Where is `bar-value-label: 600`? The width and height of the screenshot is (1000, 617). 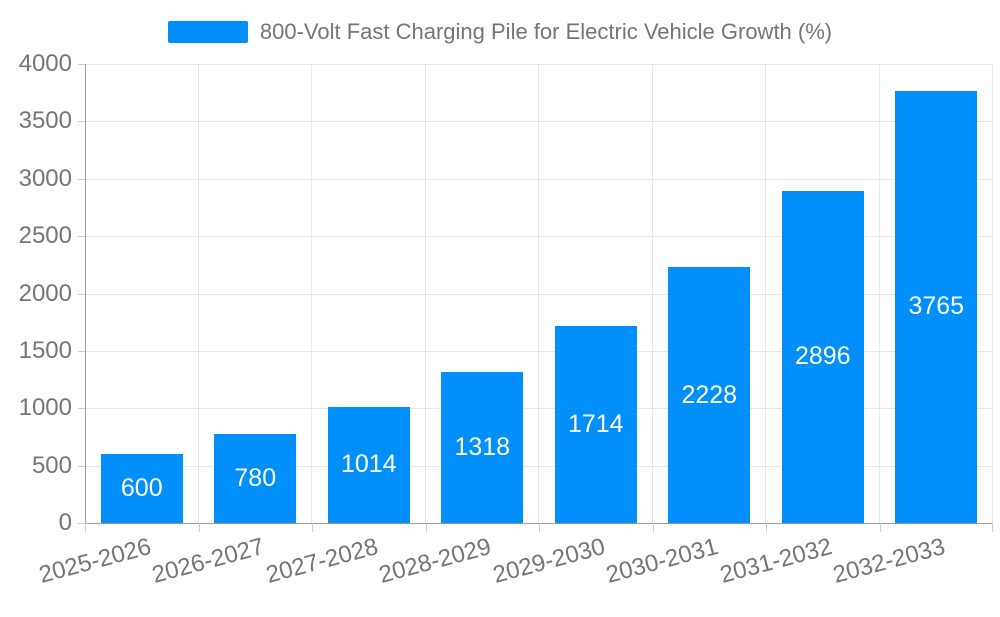
bar-value-label: 600 is located at coordinates (141, 488).